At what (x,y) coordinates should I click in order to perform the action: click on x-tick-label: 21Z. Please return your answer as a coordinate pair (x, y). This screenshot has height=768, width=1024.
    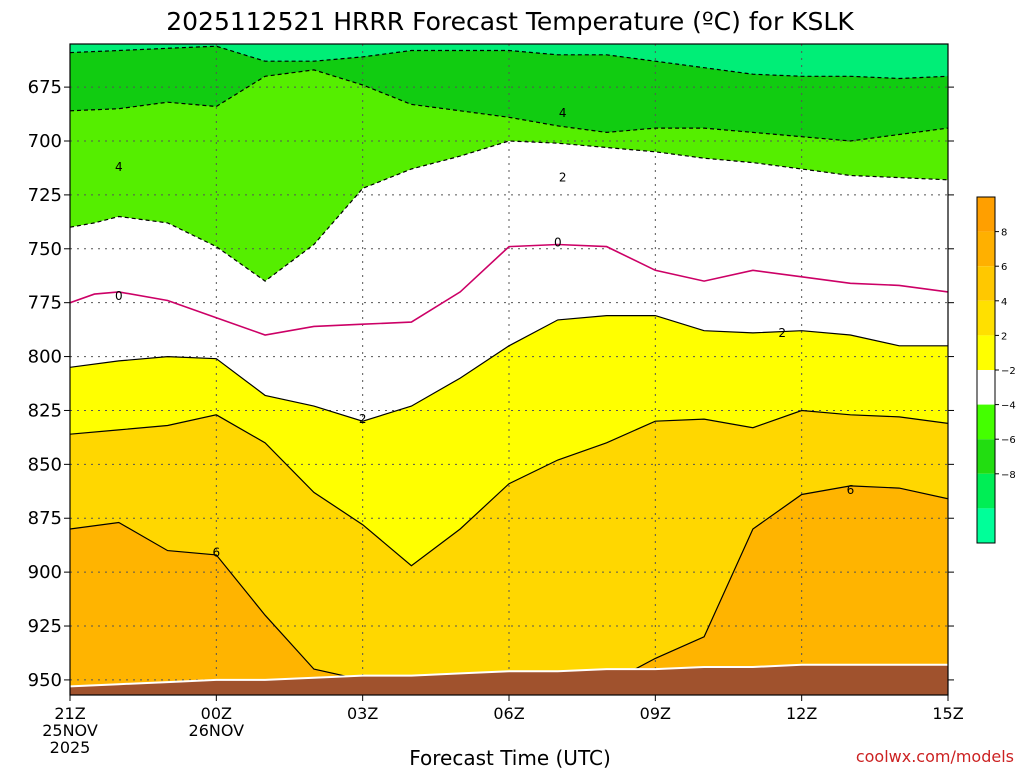
    Looking at the image, I should click on (69, 713).